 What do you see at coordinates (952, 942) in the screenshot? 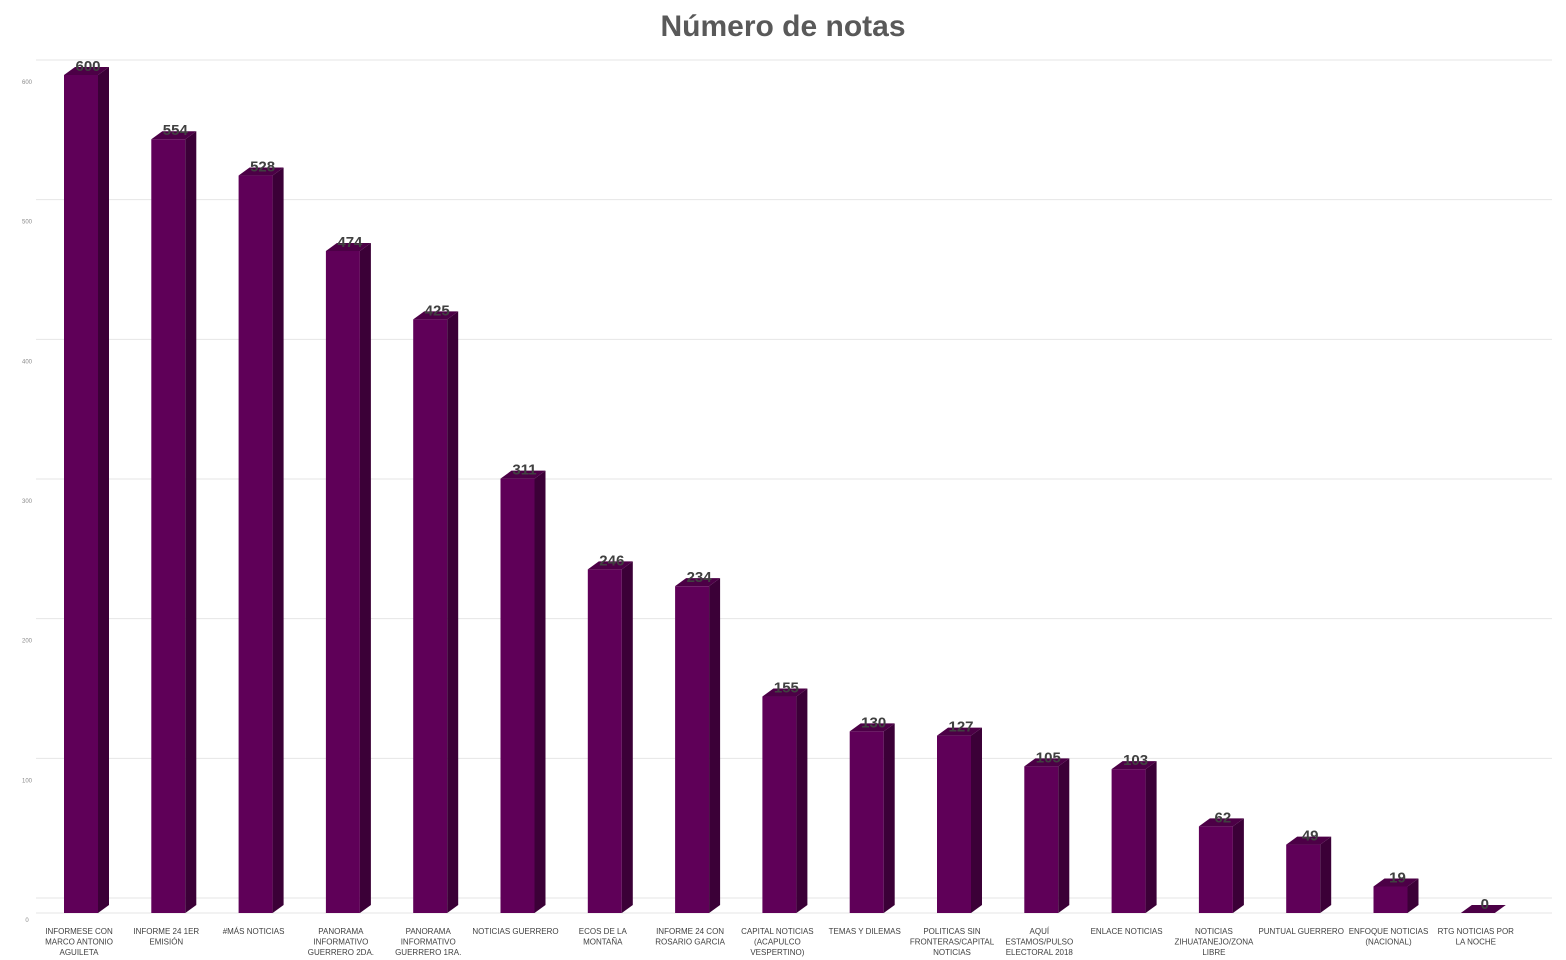
I see `category-label: POLITICAS SIN FRONTERAS/CAPITAL NOTICIAS` at bounding box center [952, 942].